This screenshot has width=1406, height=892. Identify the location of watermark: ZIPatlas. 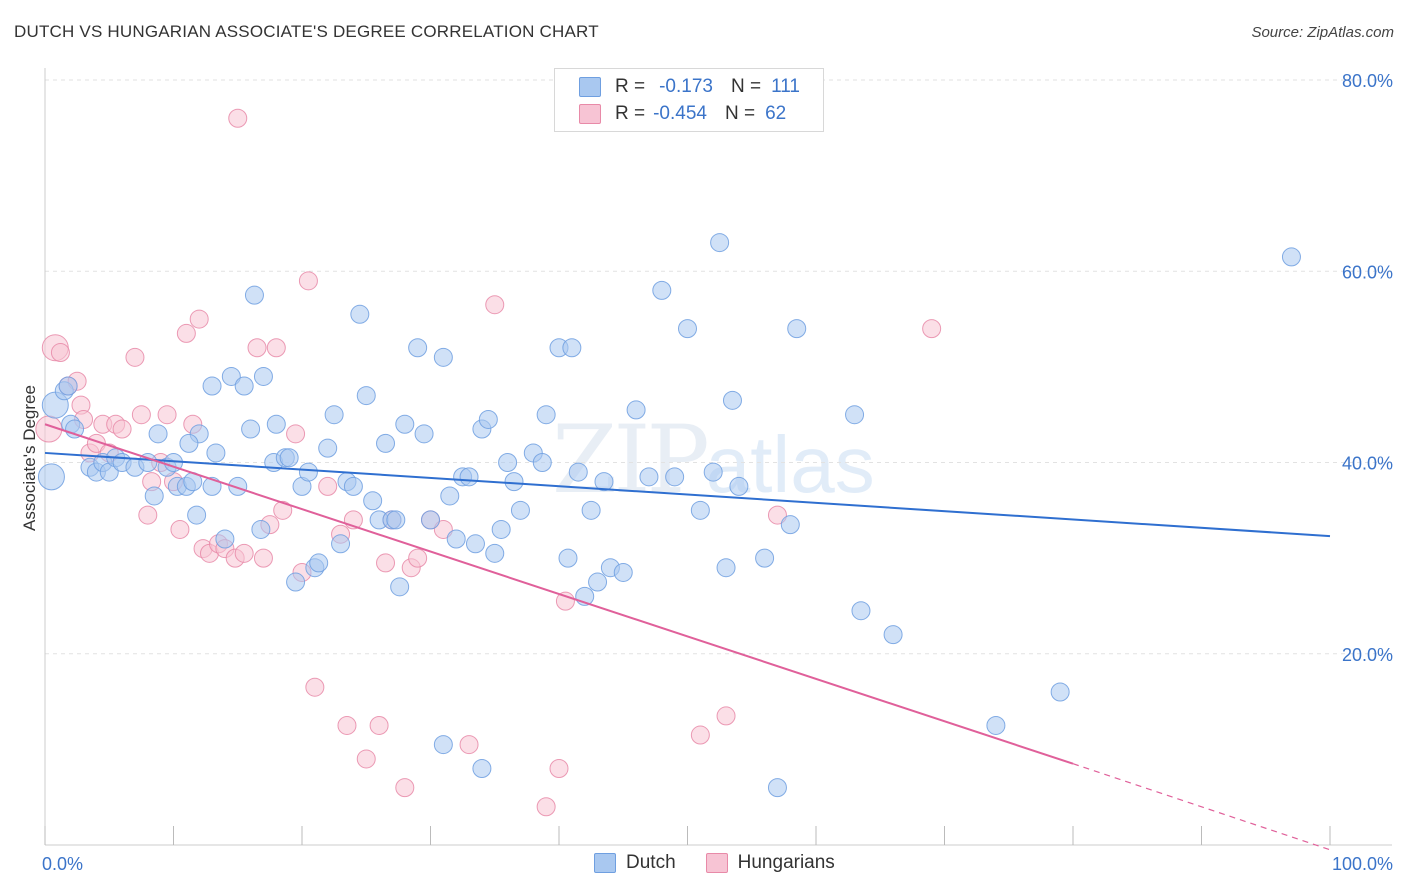
(713, 460).